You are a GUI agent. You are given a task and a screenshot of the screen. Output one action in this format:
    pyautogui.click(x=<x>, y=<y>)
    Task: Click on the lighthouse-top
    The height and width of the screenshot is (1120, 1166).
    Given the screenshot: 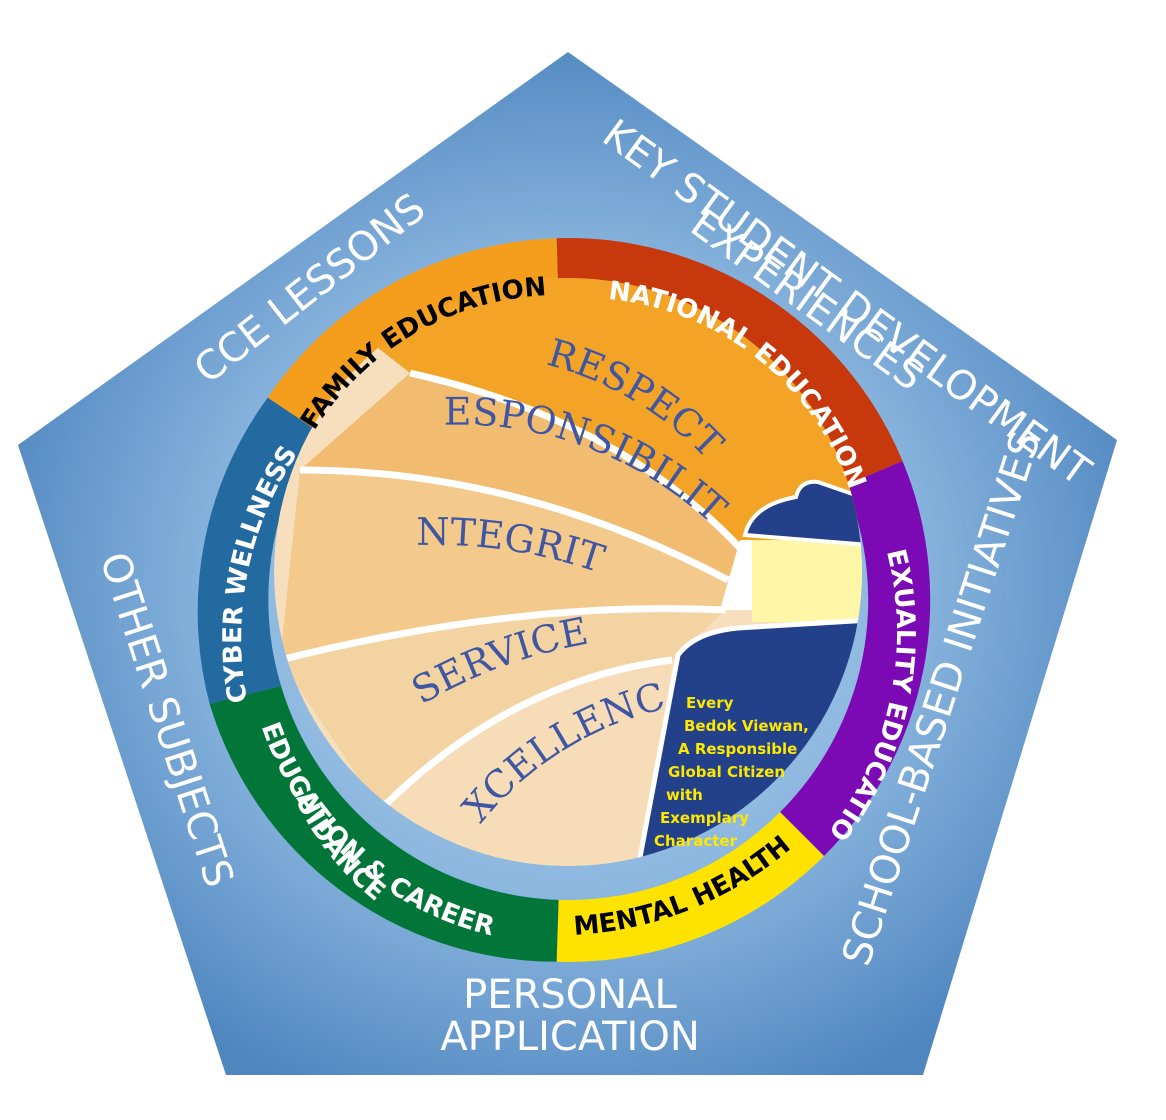 What is the action you would take?
    pyautogui.click(x=802, y=513)
    